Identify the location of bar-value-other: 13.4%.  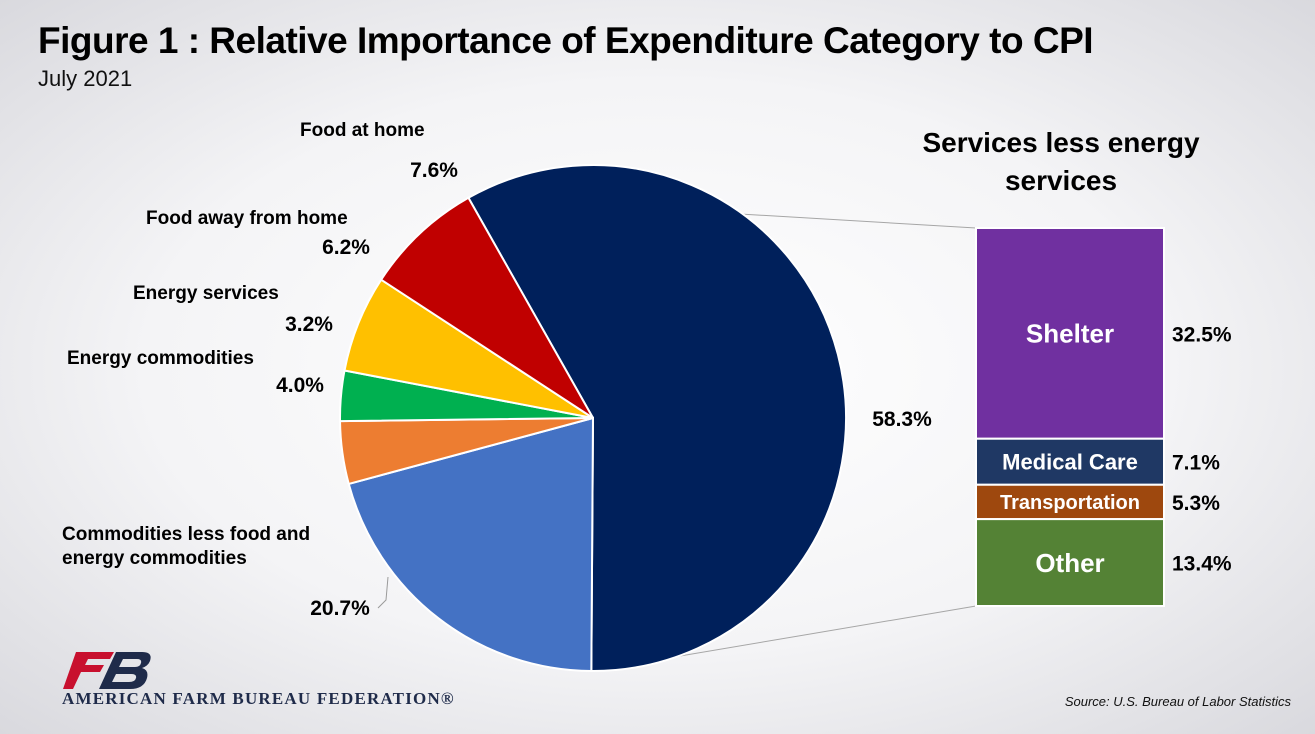
(1202, 564).